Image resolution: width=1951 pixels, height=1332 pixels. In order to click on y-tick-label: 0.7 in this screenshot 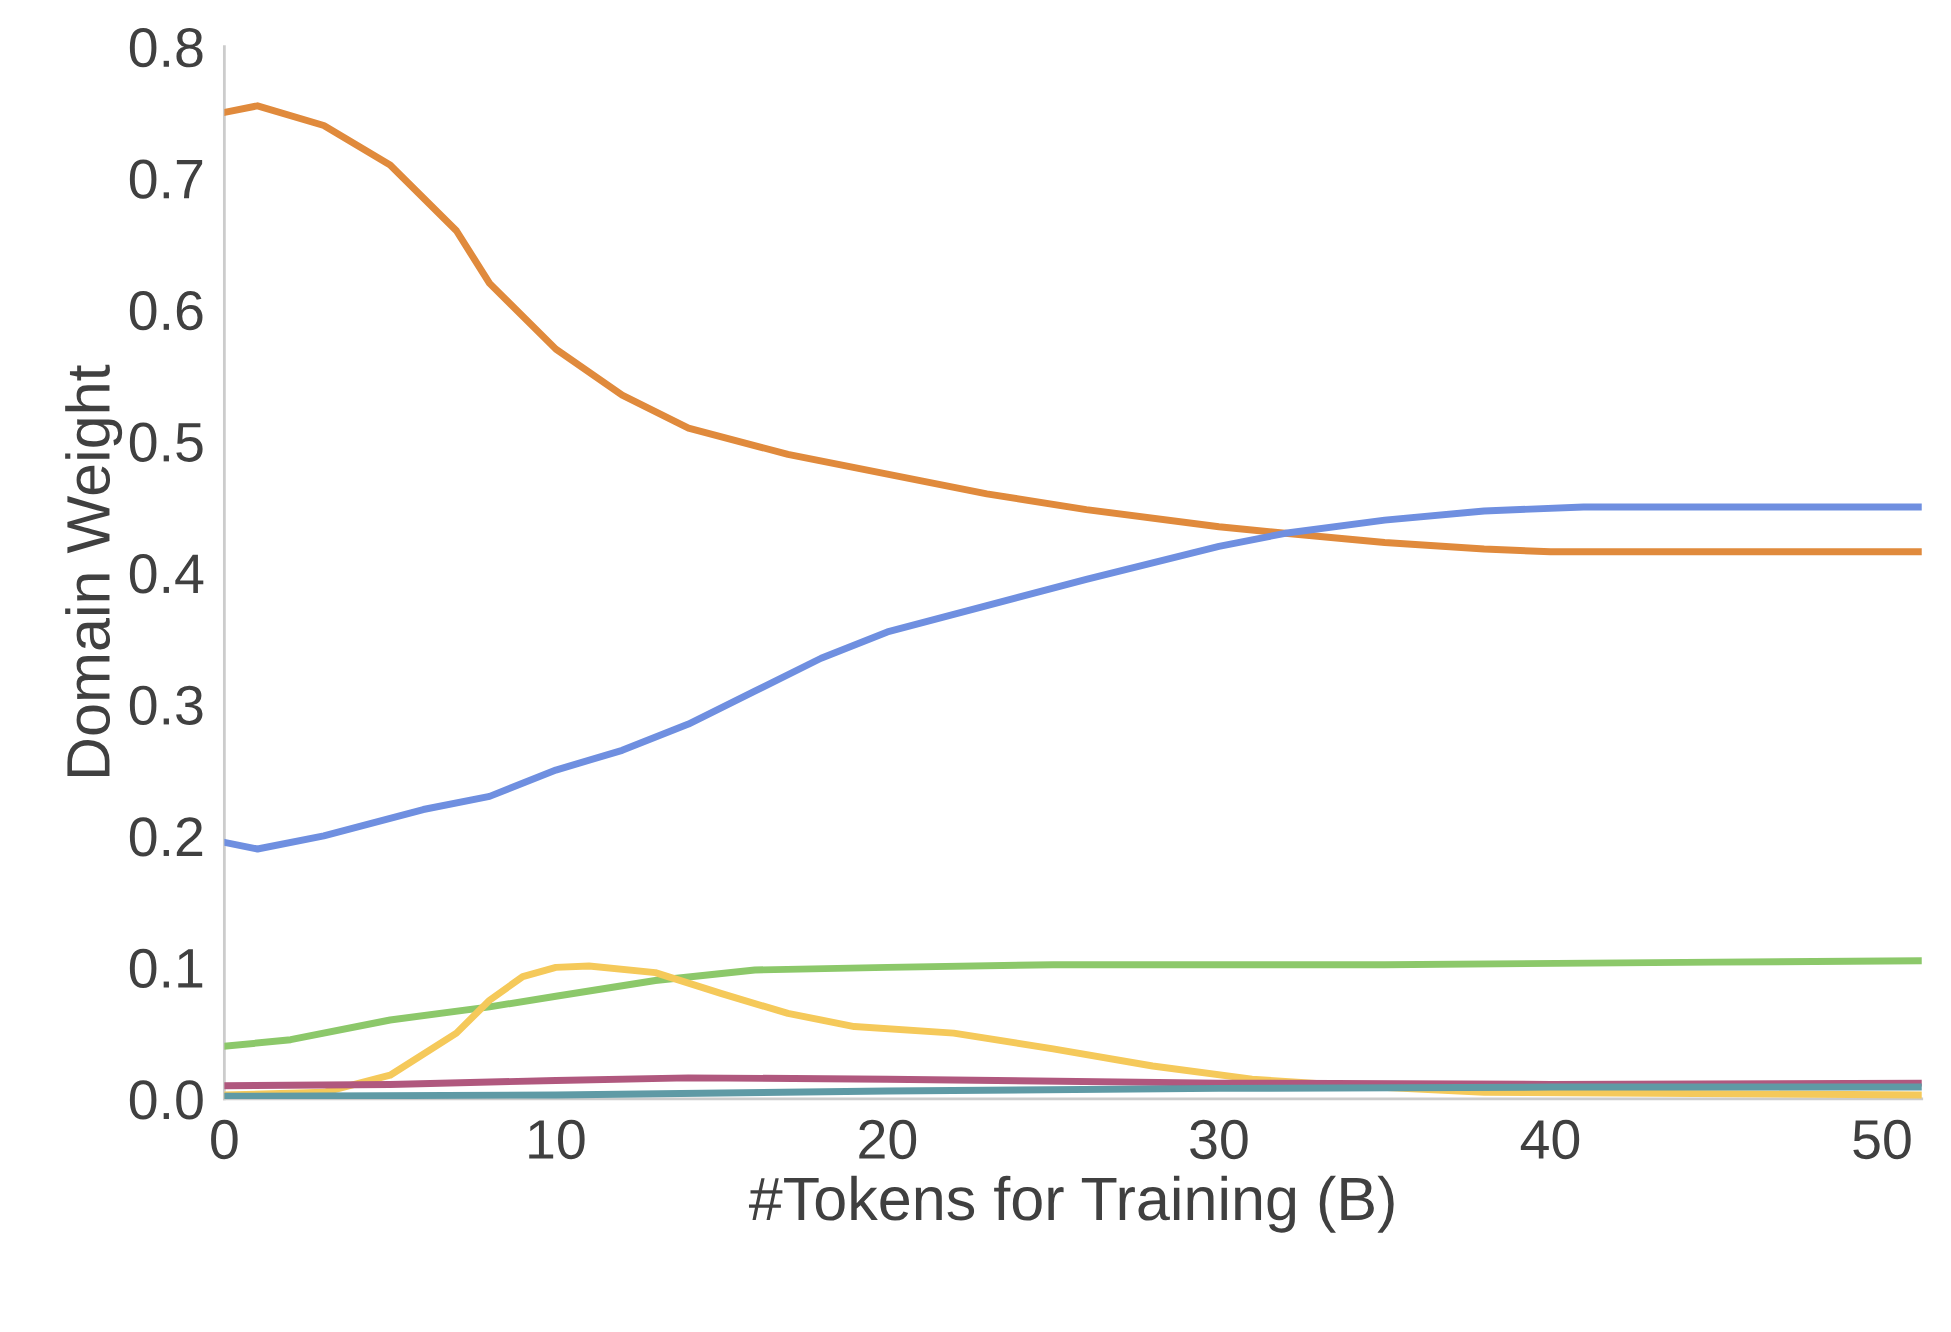, I will do `click(166, 179)`.